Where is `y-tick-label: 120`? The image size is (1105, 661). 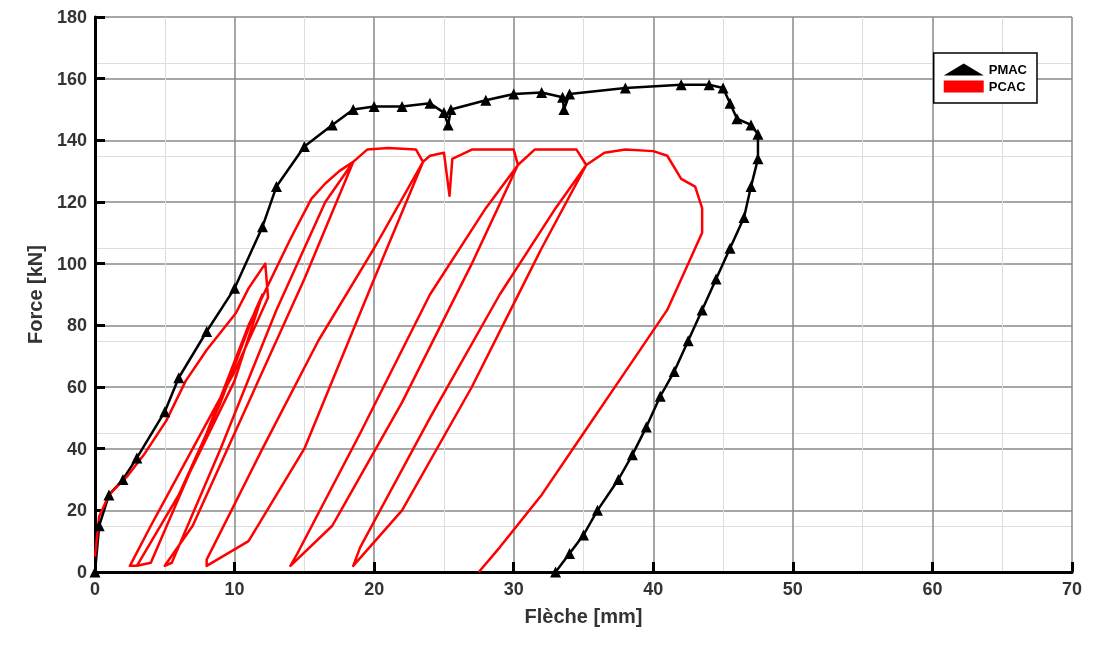
y-tick-label: 120 is located at coordinates (71, 202).